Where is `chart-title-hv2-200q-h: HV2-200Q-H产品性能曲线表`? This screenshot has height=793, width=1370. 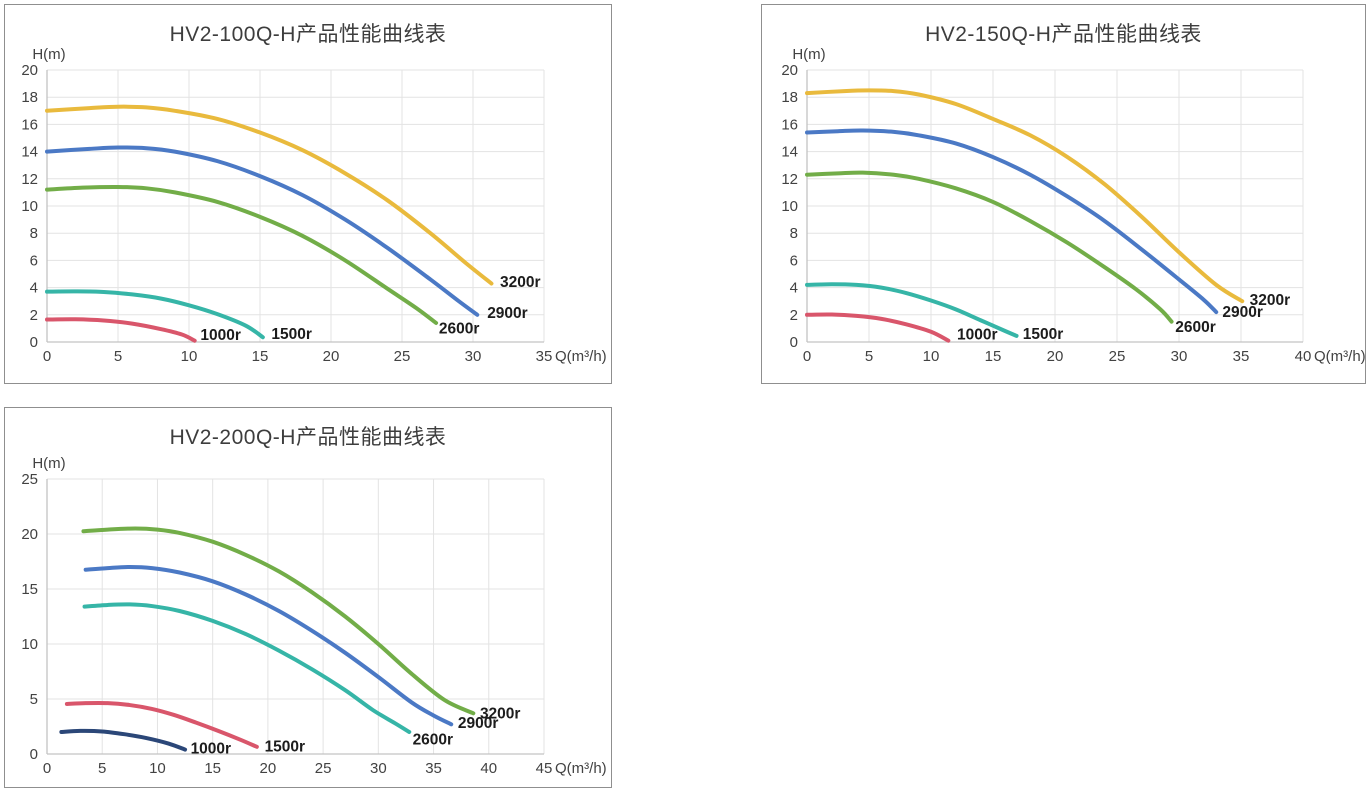 chart-title-hv2-200q-h: HV2-200Q-H产品性能曲线表 is located at coordinates (308, 437).